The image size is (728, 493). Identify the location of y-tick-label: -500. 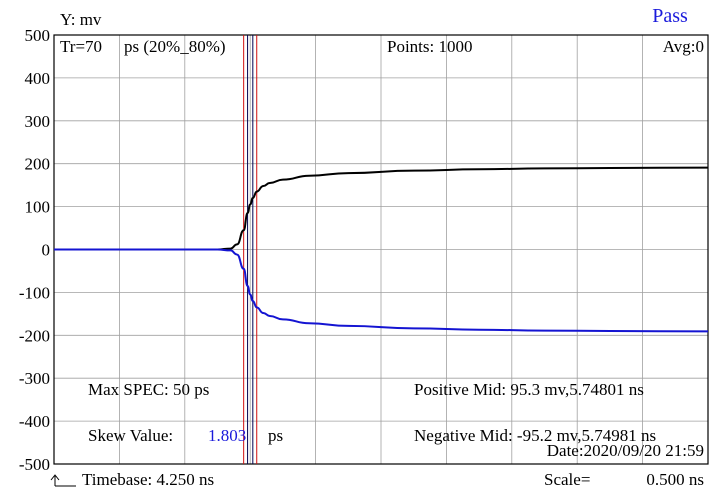
(34, 464).